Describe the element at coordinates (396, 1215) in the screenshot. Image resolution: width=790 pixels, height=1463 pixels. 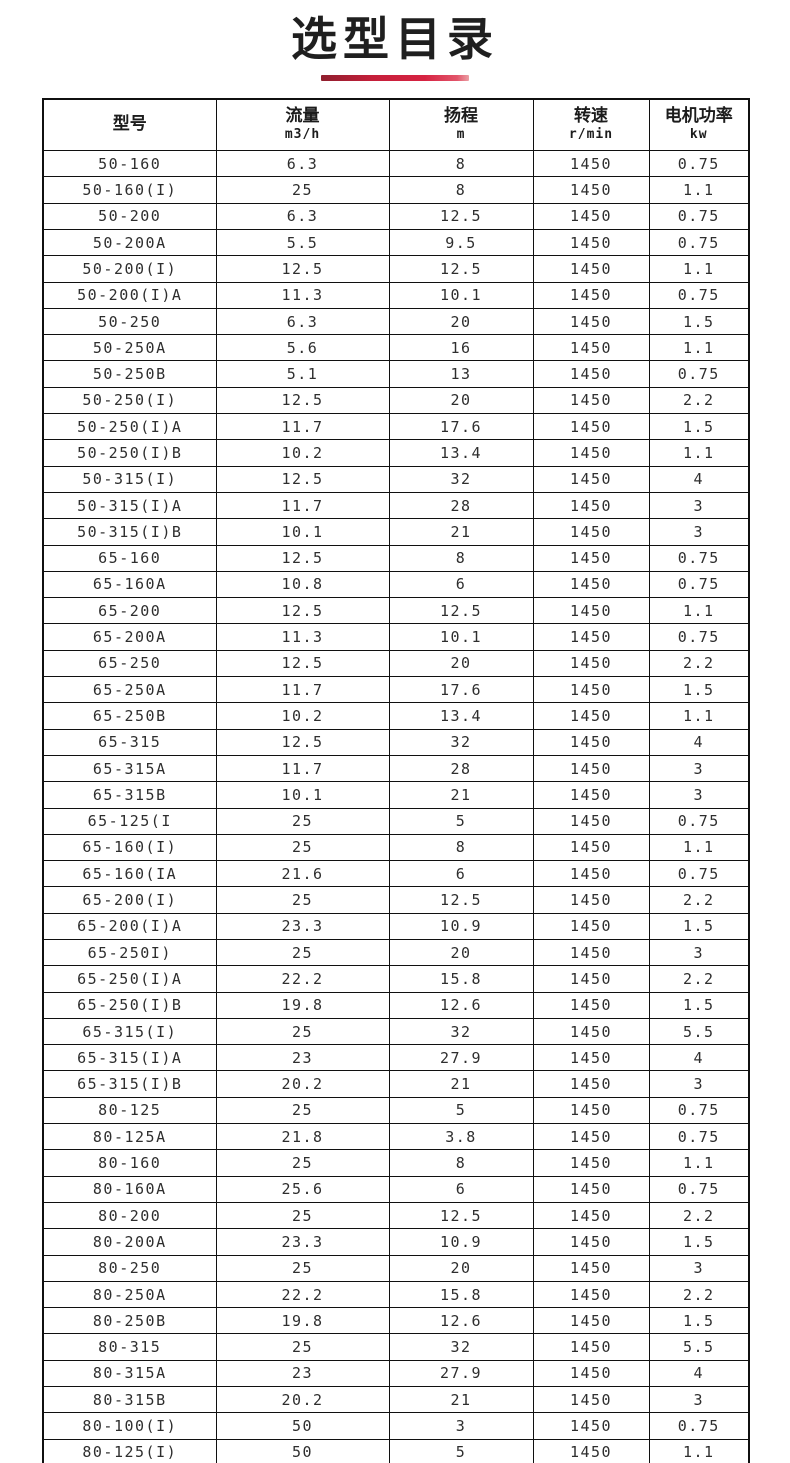
I see `table-row: 80-200 25 12.5 1450 2.2` at that location.